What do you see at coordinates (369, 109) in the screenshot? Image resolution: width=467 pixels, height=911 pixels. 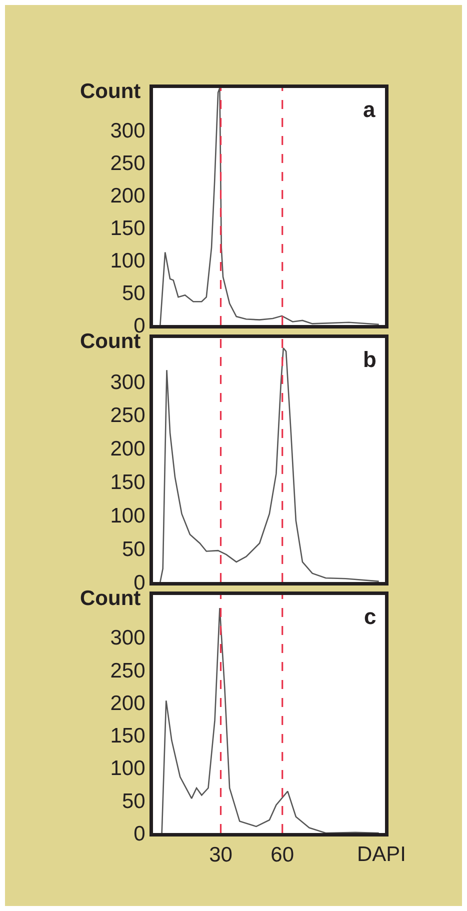 I see `annotation: a` at bounding box center [369, 109].